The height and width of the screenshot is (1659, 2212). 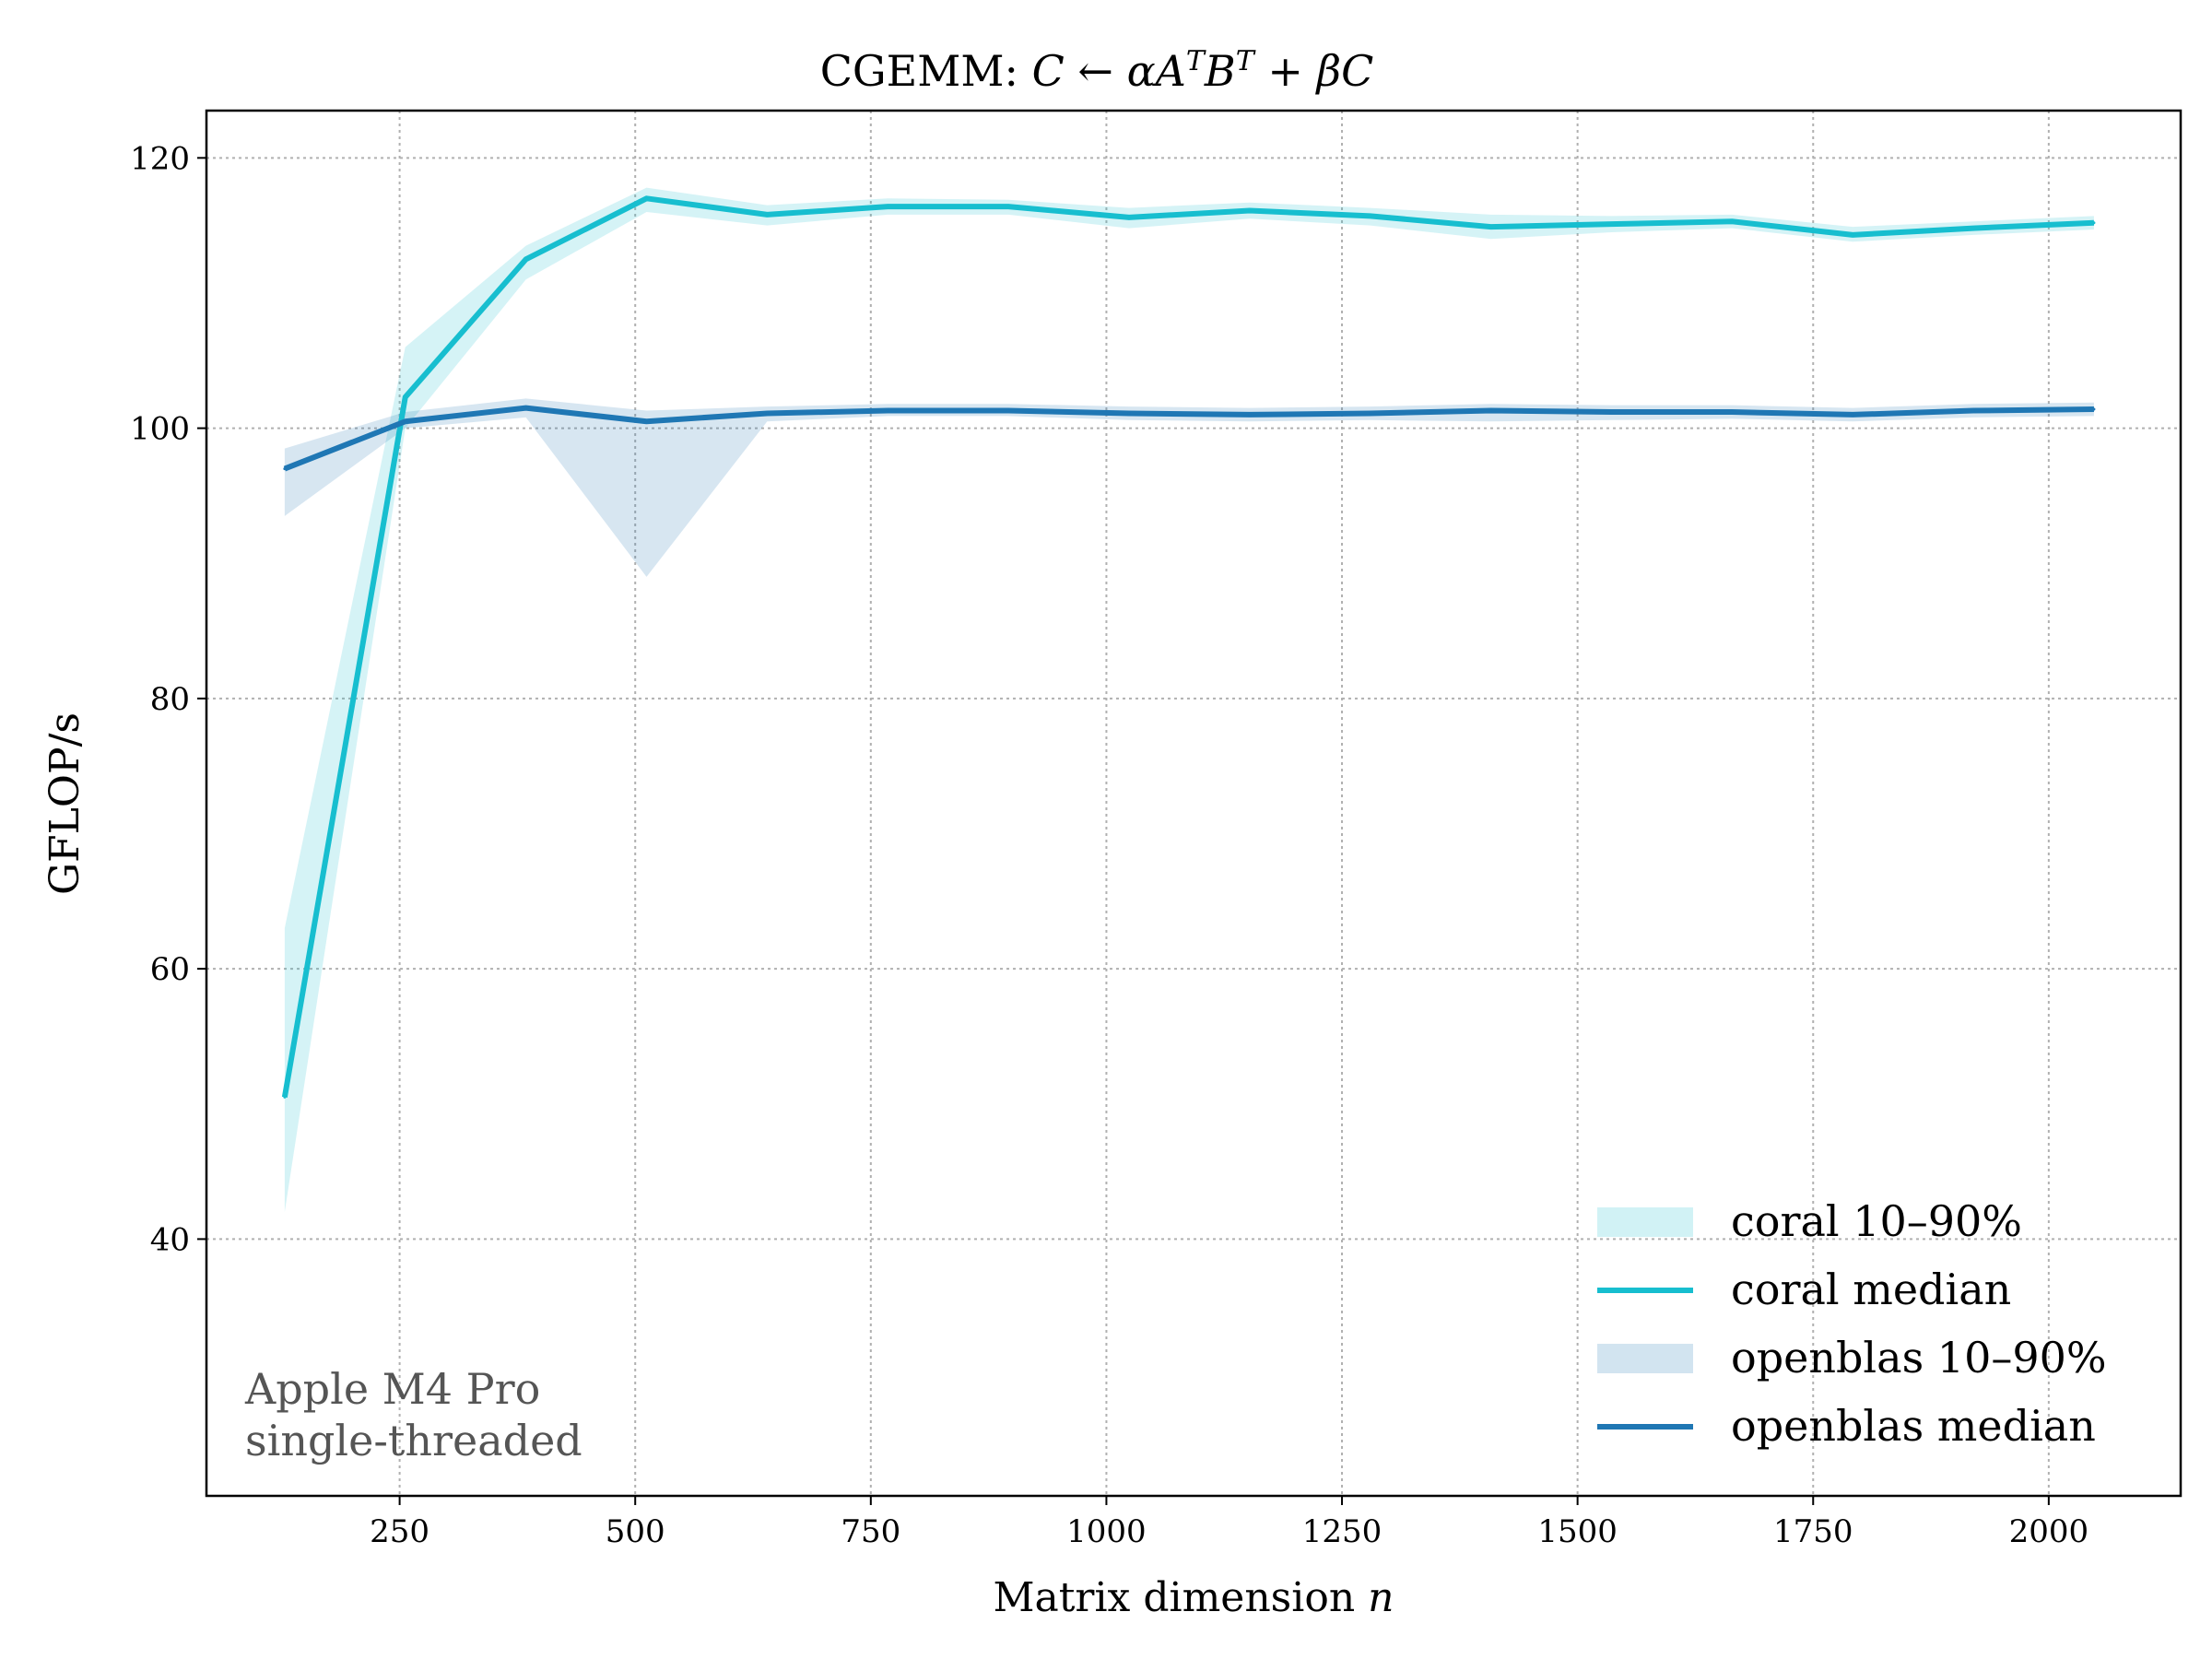 I want to click on title-sup2: T, so click(x=1246, y=61).